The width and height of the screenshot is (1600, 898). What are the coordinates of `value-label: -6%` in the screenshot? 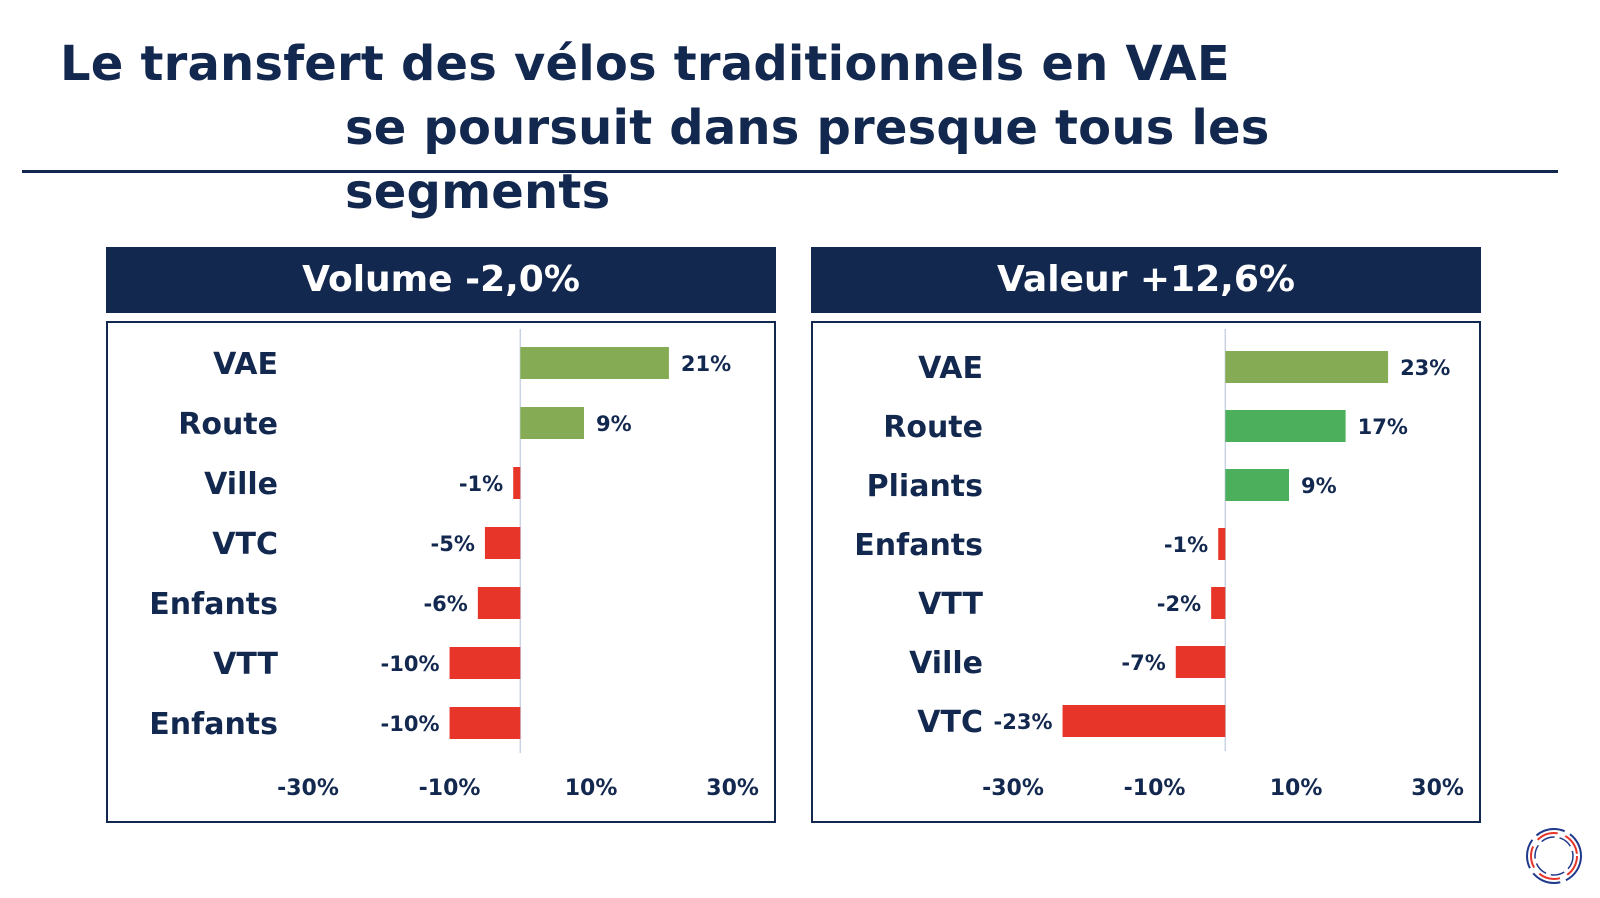 It's located at (445, 604).